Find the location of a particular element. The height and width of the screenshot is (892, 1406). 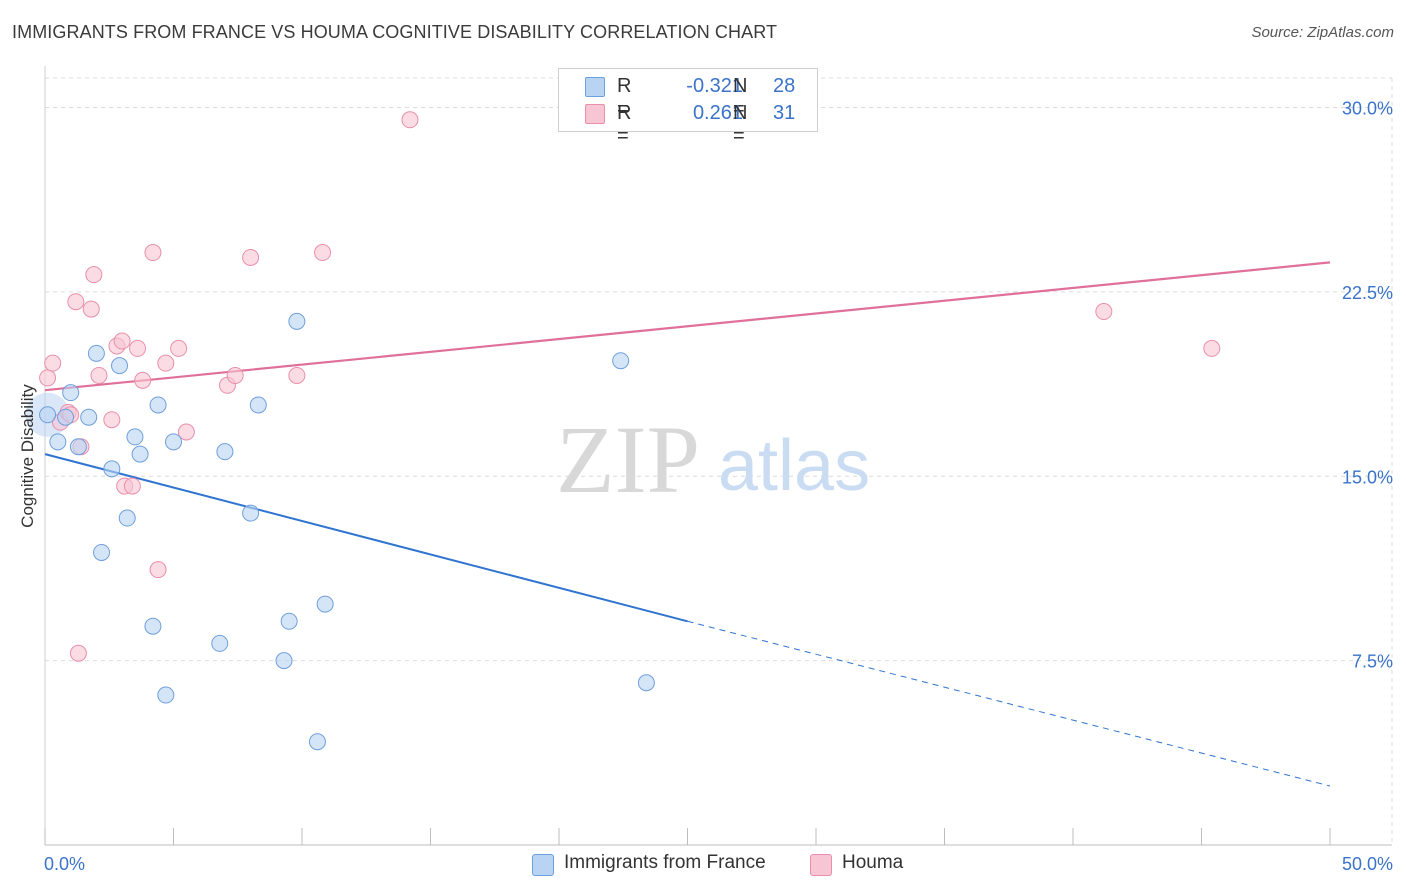

x-tick-label: 0.0% is located at coordinates (64, 864).